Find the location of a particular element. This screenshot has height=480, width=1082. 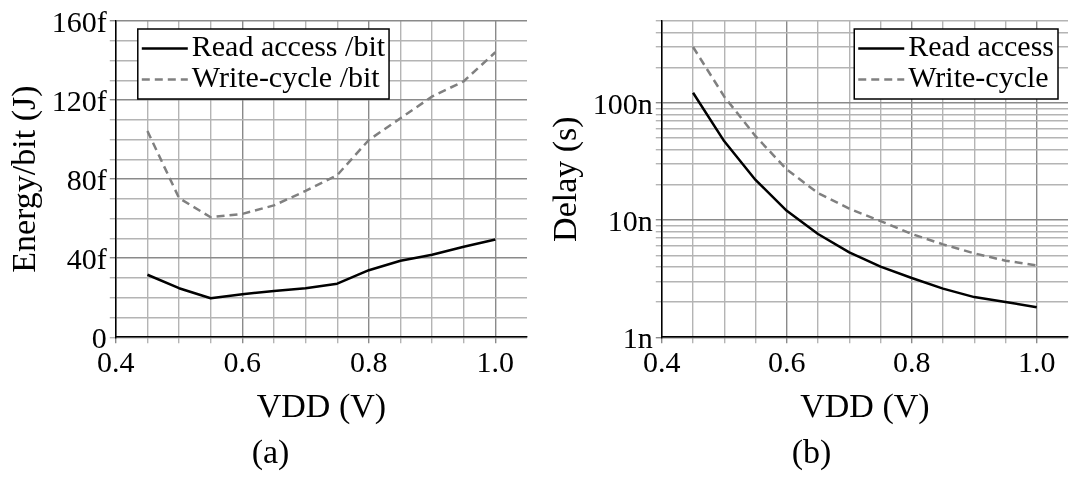

y-tick-label: 120f is located at coordinates (79, 100).